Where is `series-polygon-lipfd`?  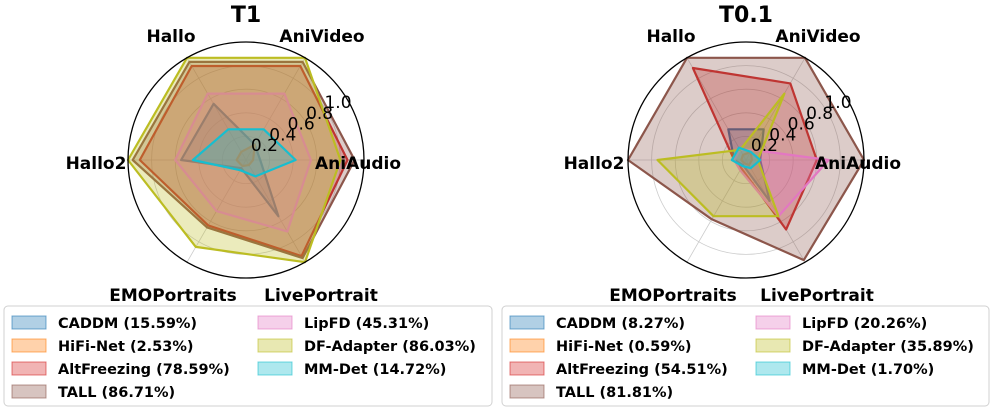 series-polygon-lipfd is located at coordinates (243, 162).